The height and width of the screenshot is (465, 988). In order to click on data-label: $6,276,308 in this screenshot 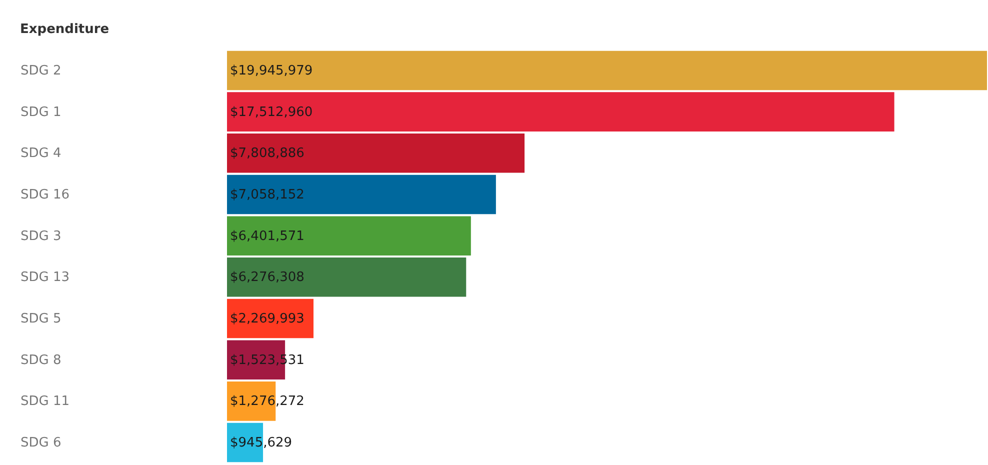, I will do `click(267, 278)`.